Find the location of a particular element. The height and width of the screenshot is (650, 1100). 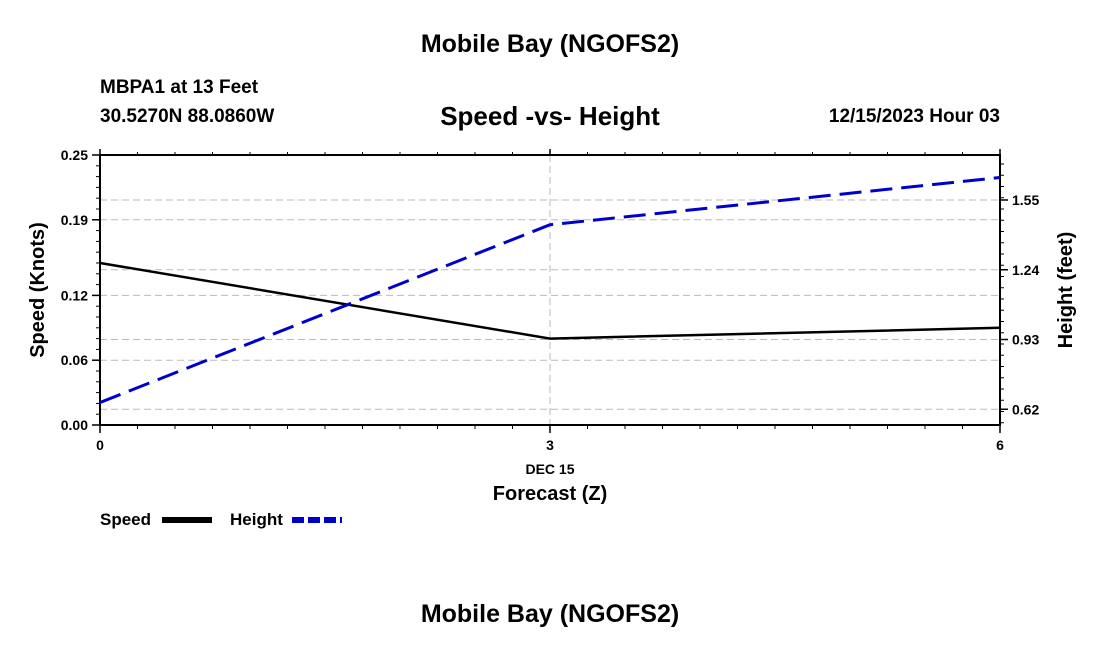

tick-label-left: 0.19 is located at coordinates (74, 220).